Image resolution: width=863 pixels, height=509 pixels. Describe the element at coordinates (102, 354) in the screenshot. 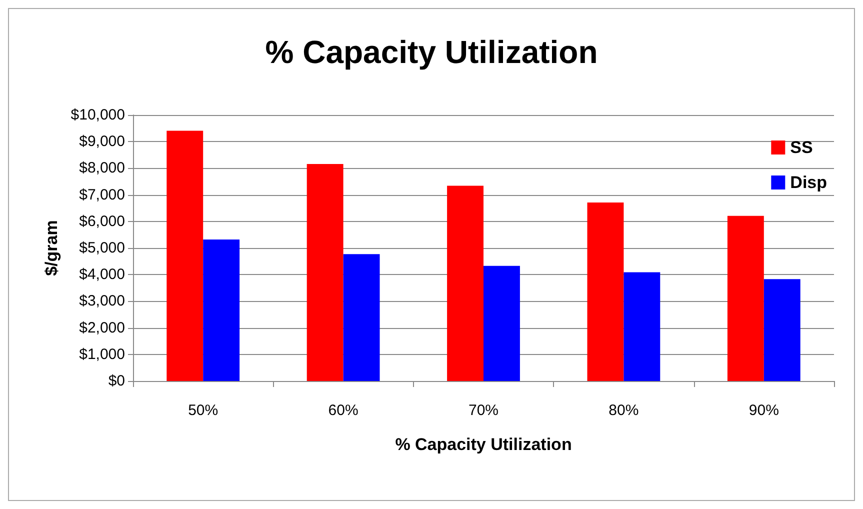

I see `y-tick-label: $1,000` at that location.